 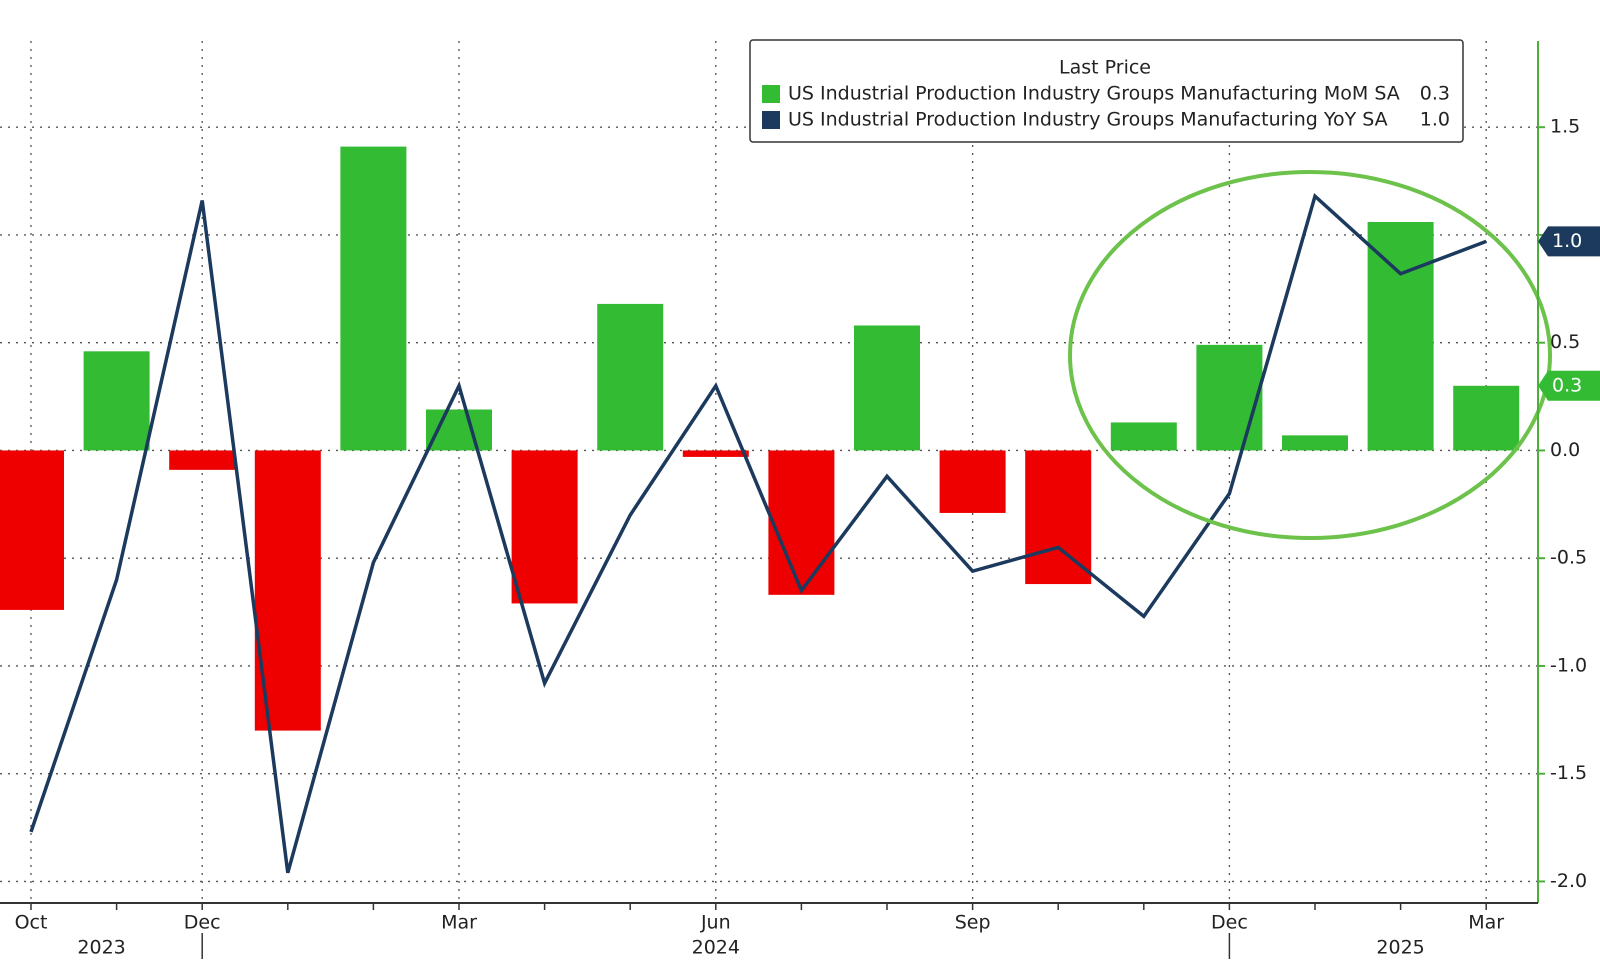 I want to click on y-tick-label: -0.5, so click(x=1568, y=558).